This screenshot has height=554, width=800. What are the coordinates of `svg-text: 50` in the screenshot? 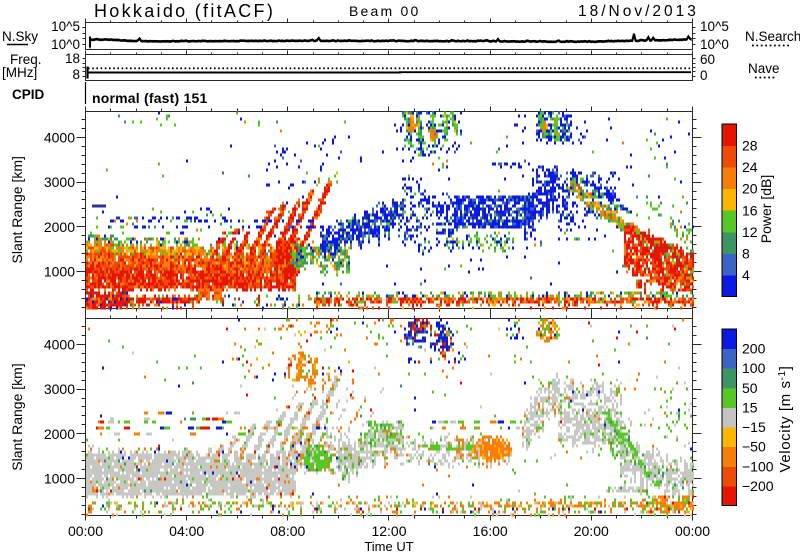 It's located at (750, 388).